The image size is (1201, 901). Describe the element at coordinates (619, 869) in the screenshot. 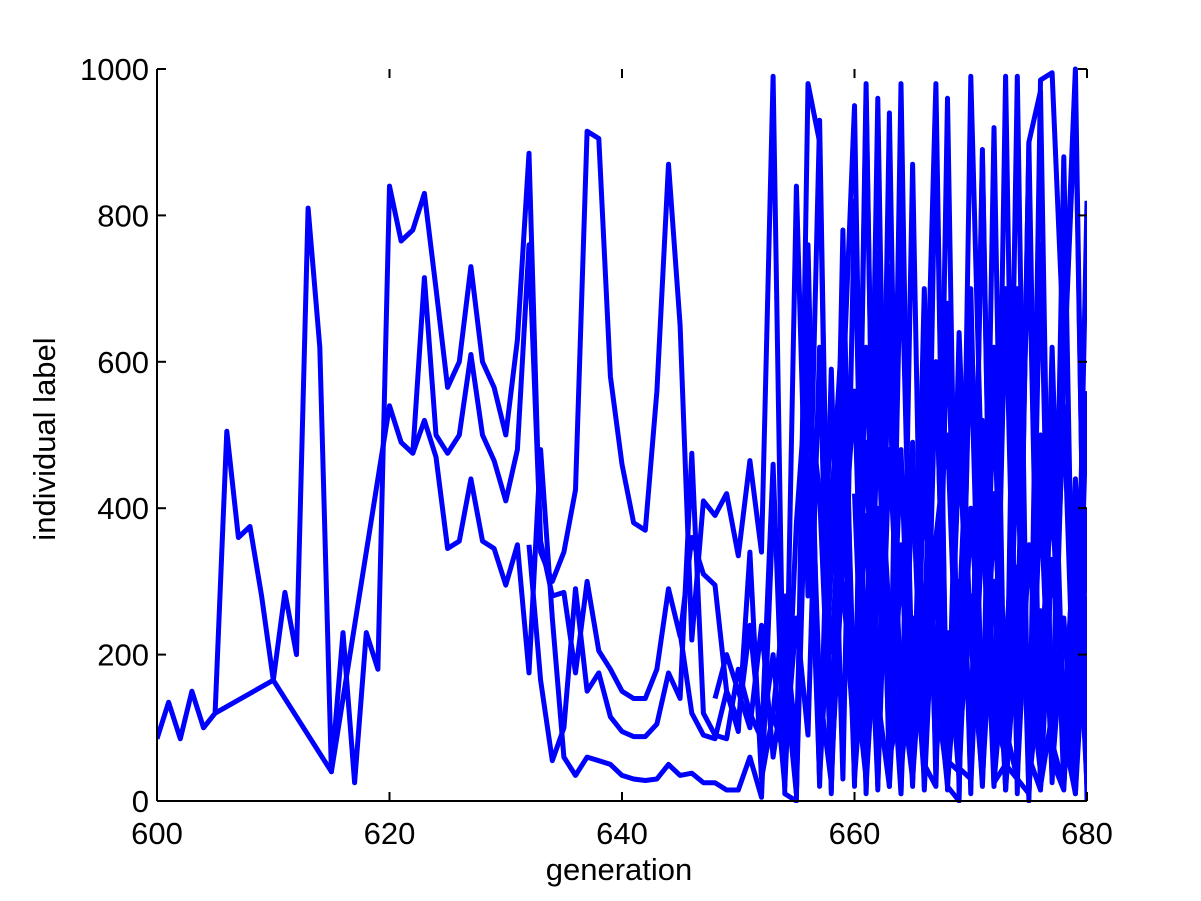

I see `x-axis-label: generation` at that location.